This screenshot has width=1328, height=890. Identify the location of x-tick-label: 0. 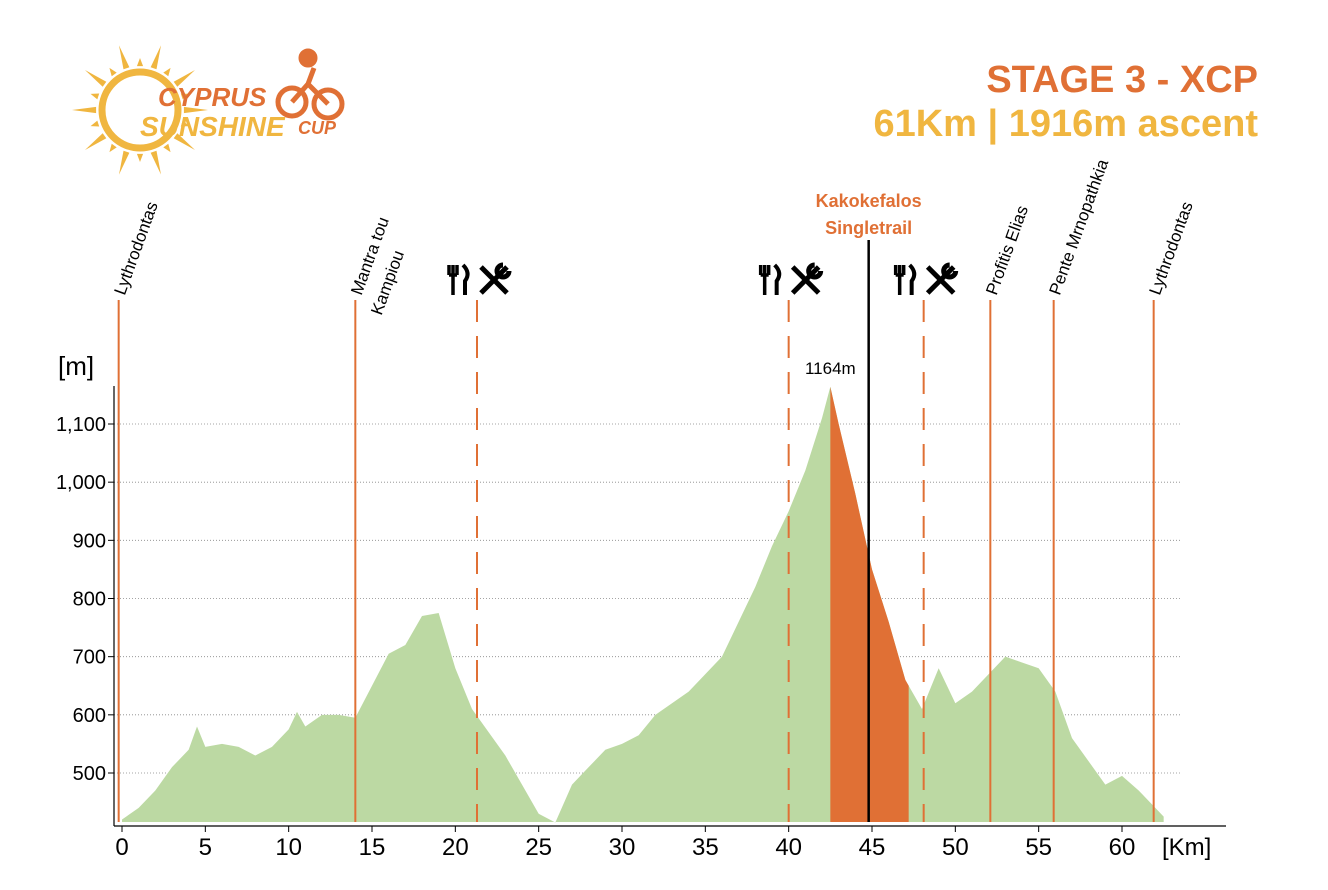
(121, 847).